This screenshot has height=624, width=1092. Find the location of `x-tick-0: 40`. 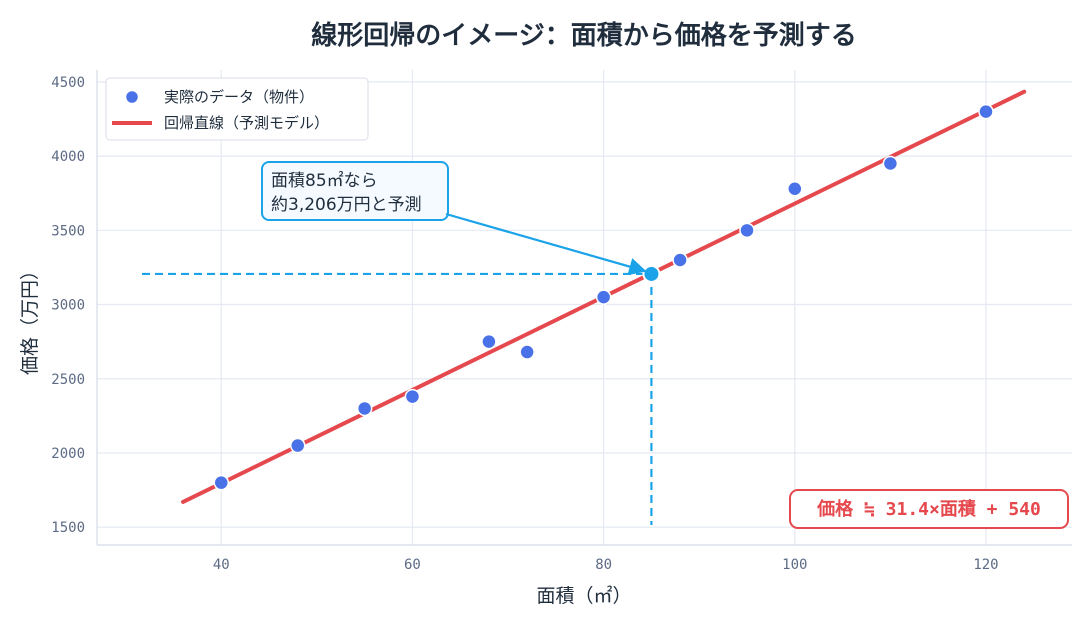

x-tick-0: 40 is located at coordinates (221, 565).